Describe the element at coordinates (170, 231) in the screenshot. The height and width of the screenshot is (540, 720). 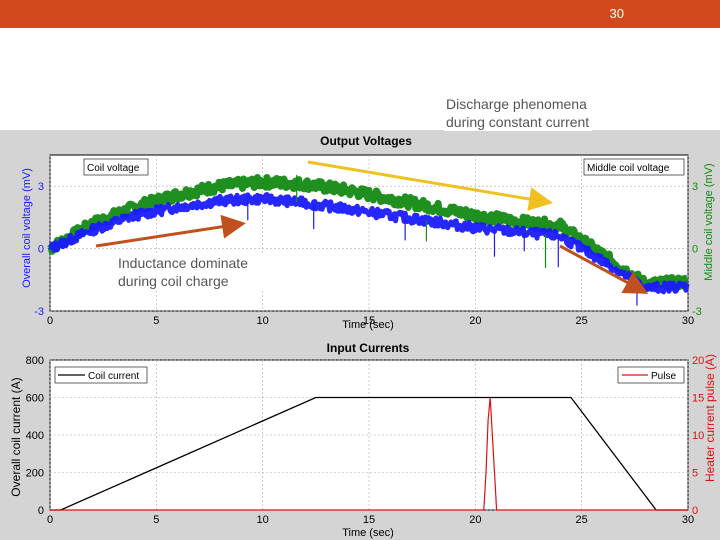
I see `inductance-arrow` at that location.